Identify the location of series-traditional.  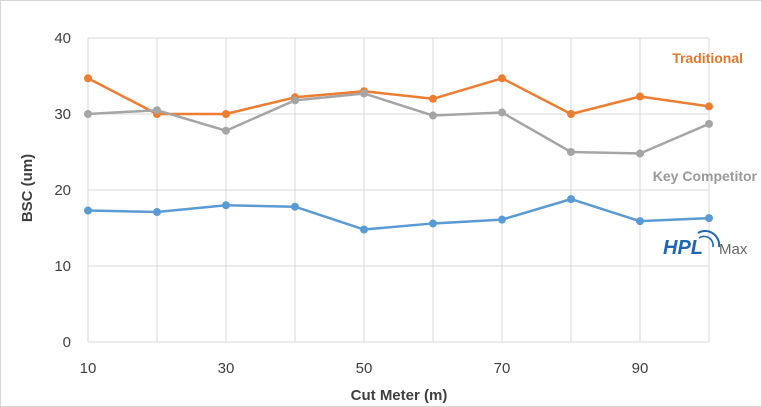
(398, 96).